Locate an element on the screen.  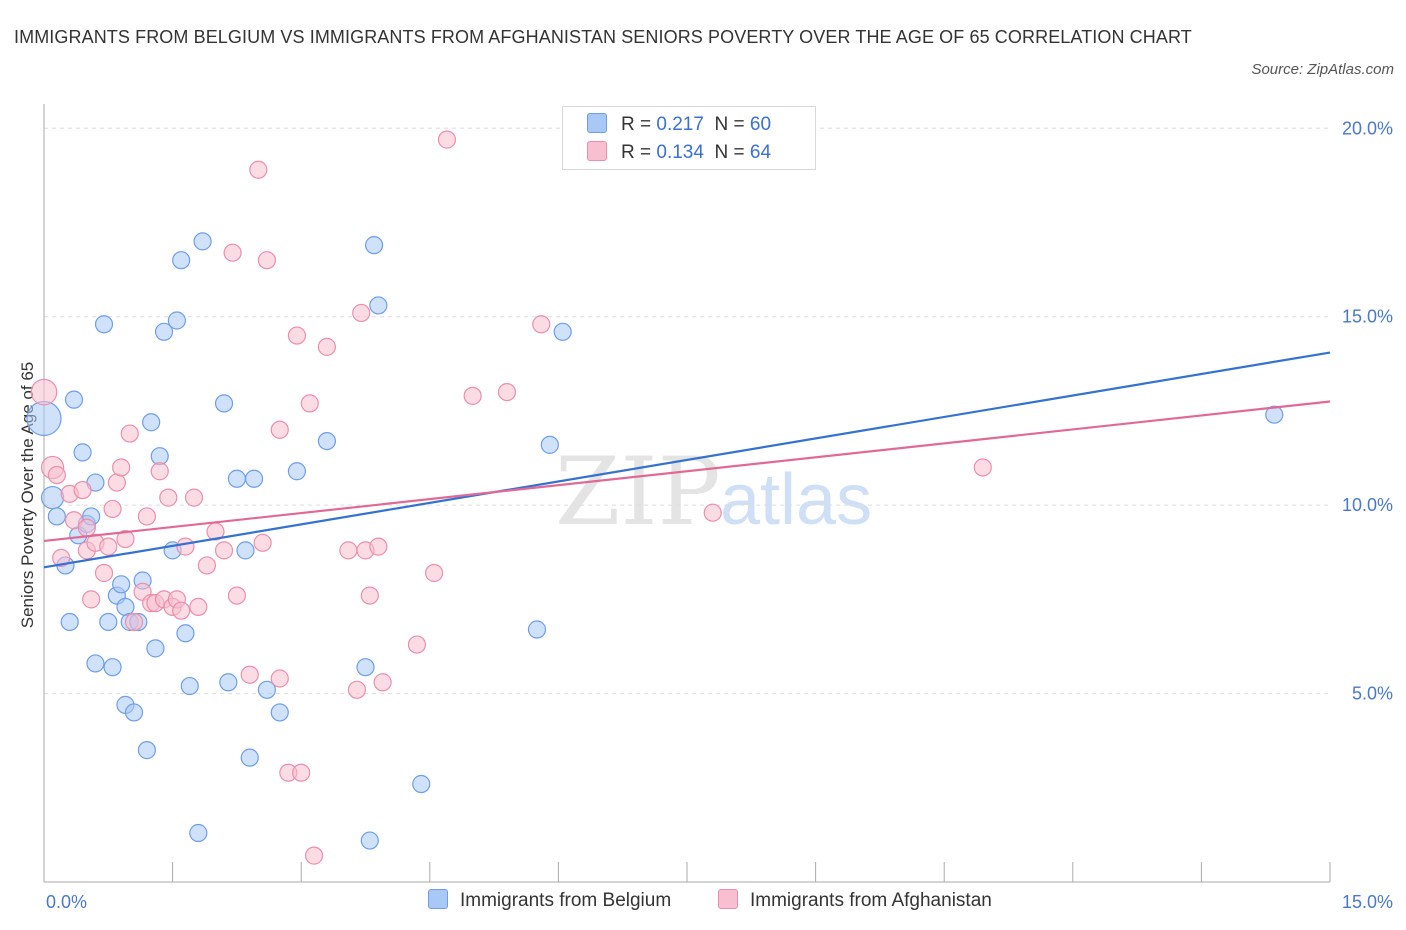
legend-row-belgium: R = 0.217 N = 60 is located at coordinates (679, 125).